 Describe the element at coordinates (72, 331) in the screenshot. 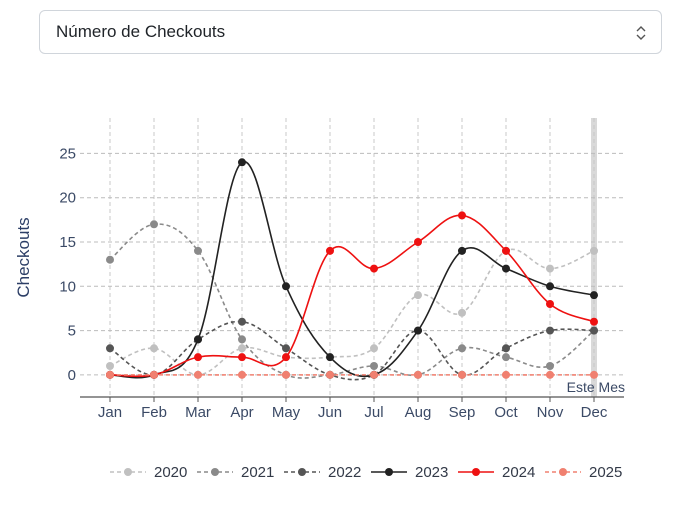

I see `y-tick-label: 5` at that location.